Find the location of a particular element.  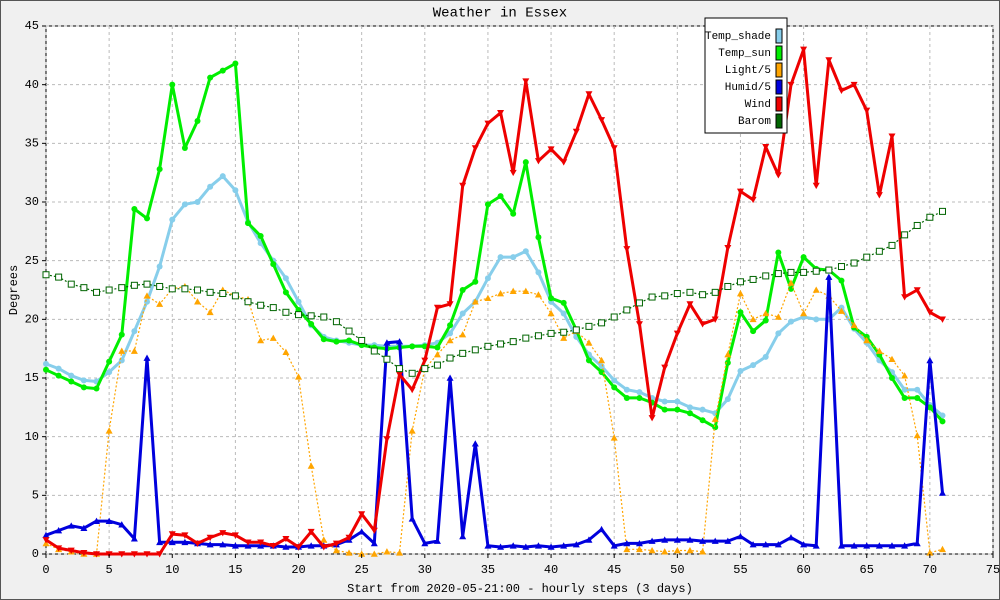

x-tick-label: 55 is located at coordinates (740, 570).